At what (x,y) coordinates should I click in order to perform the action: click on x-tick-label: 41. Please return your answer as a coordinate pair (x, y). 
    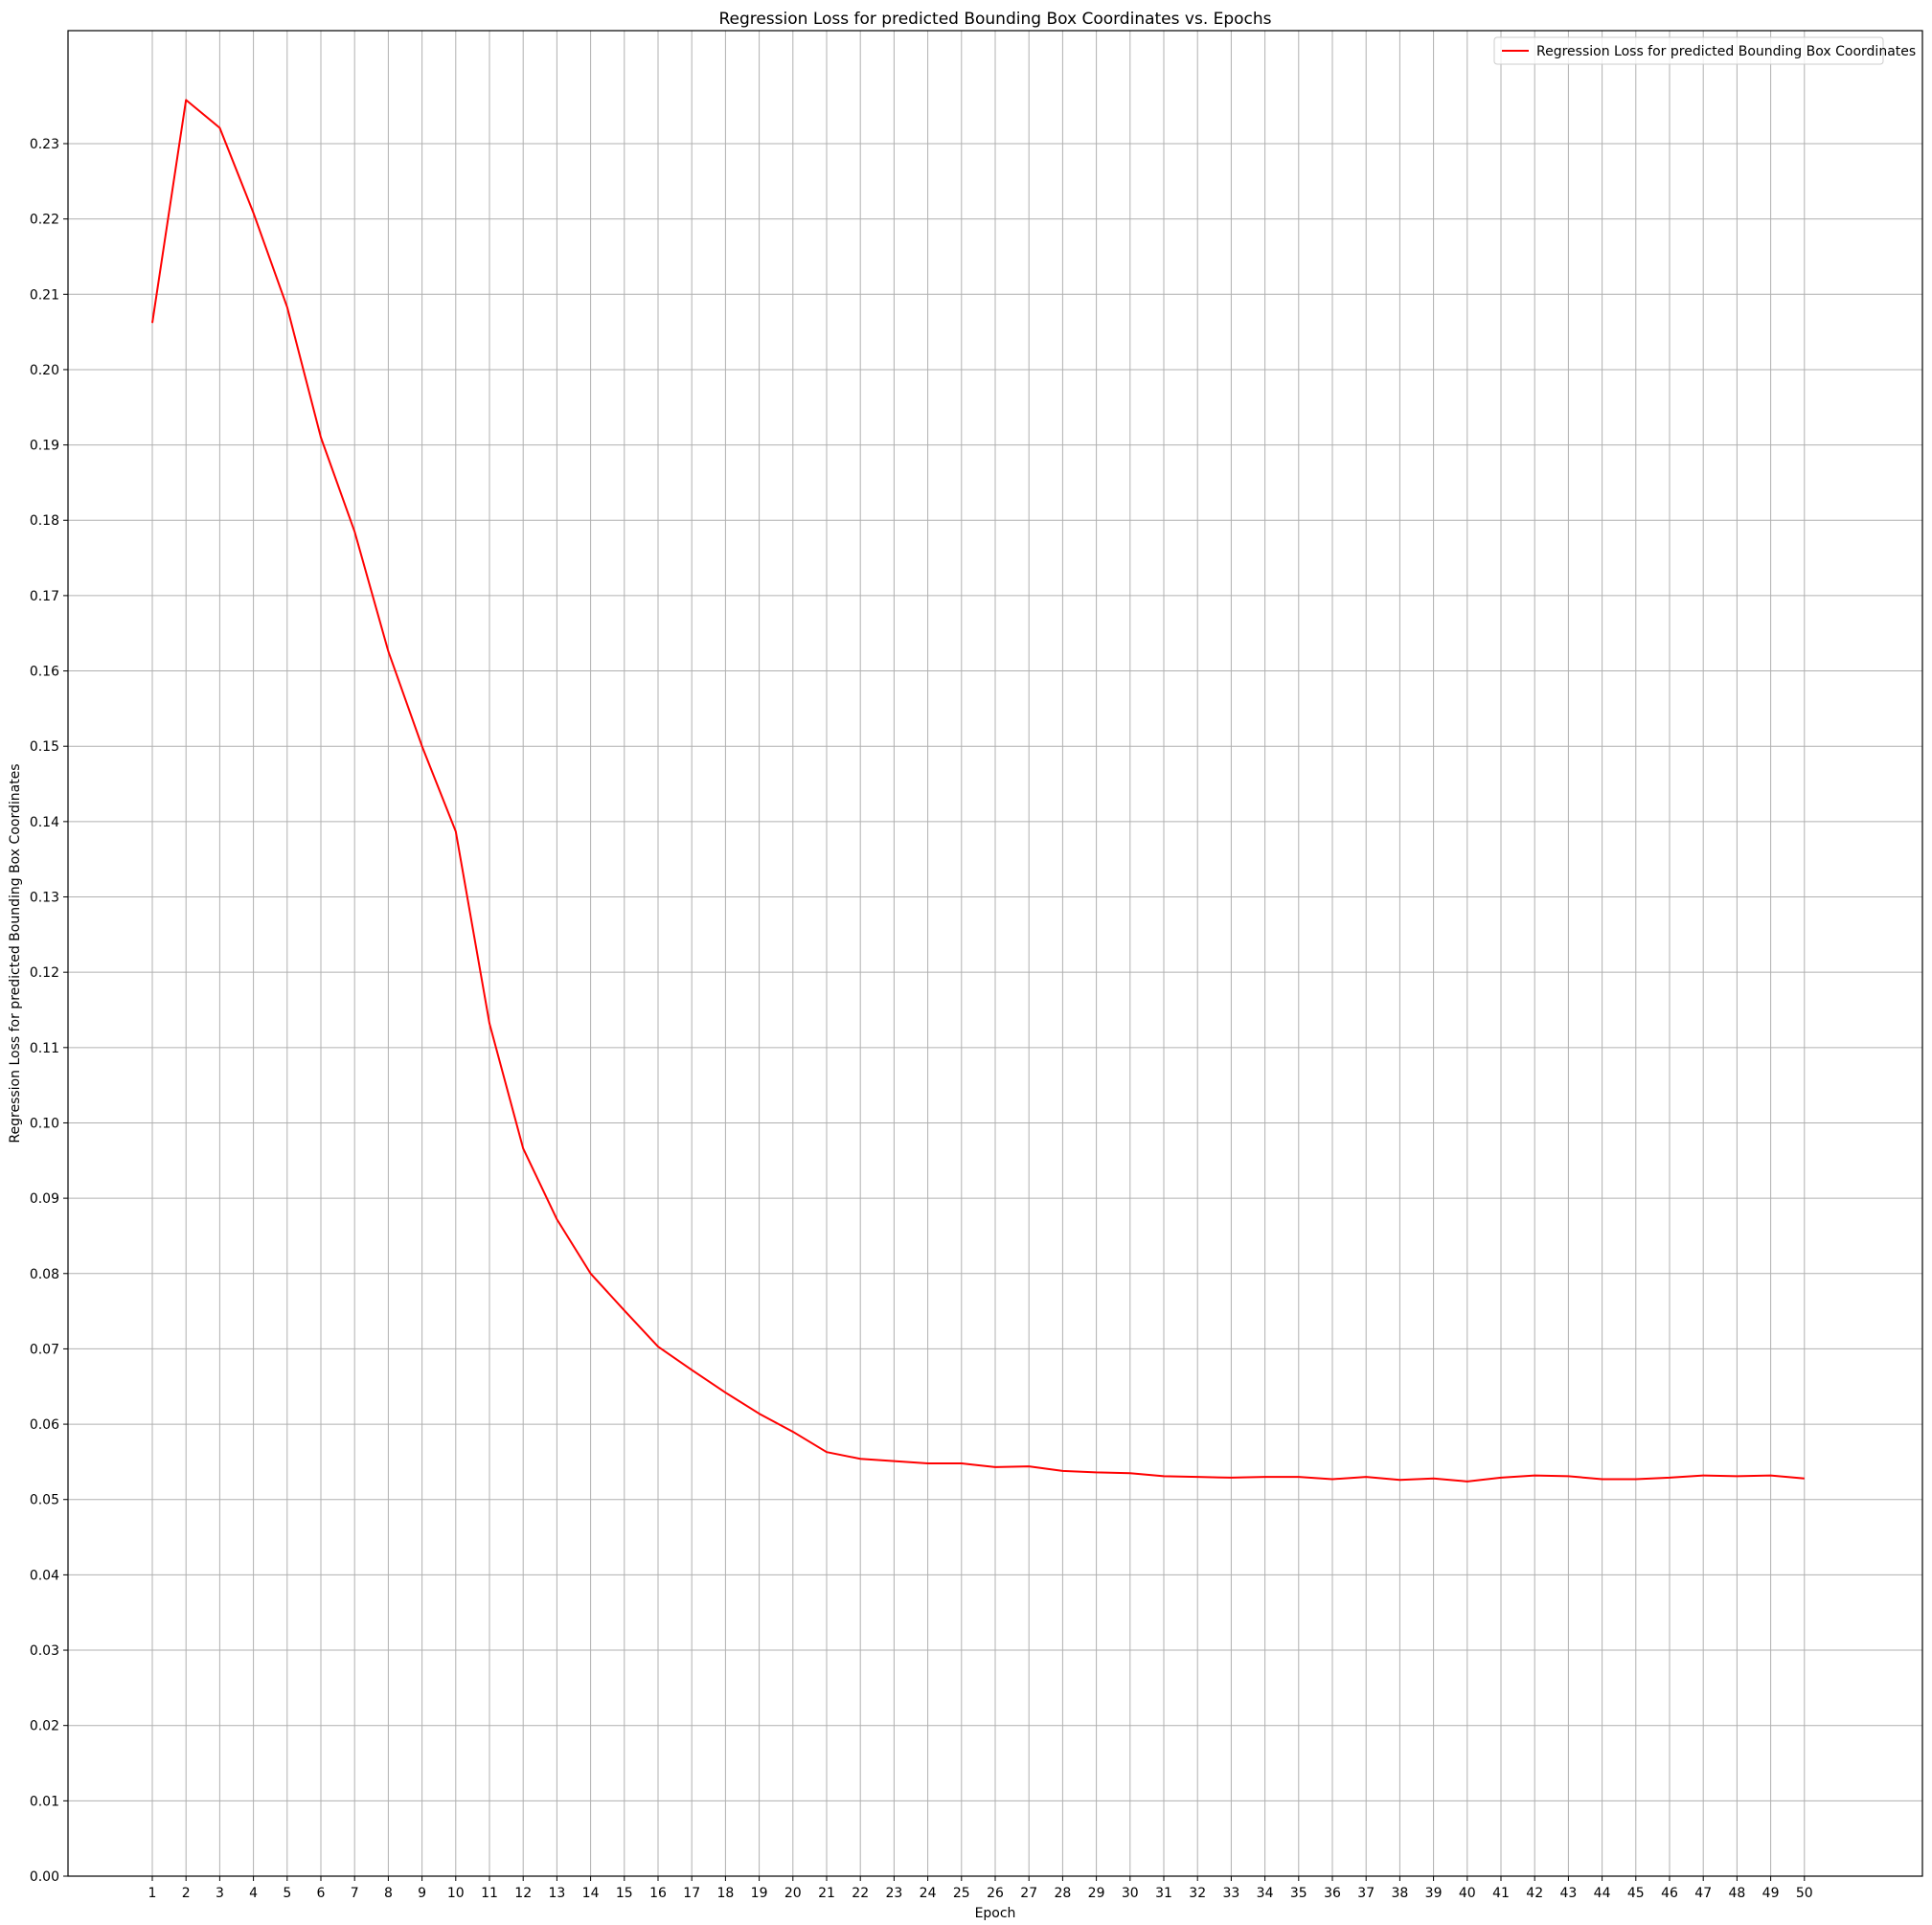
    Looking at the image, I should click on (1501, 1893).